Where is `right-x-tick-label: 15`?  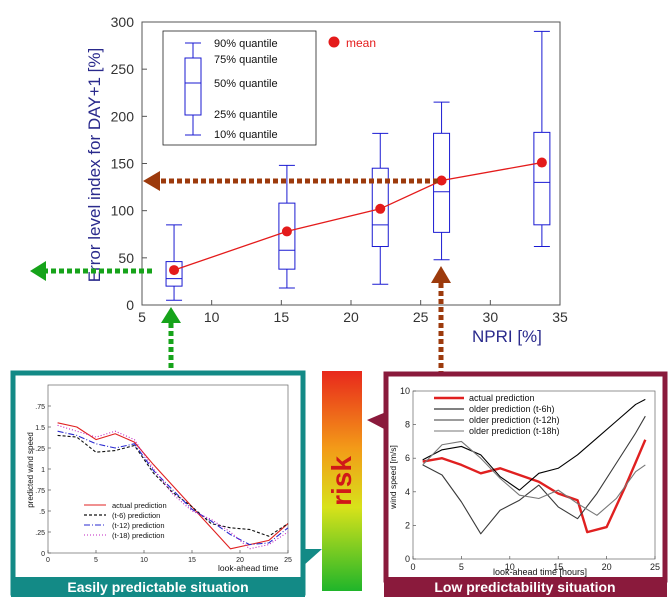
right-x-tick-label: 15 is located at coordinates (558, 567).